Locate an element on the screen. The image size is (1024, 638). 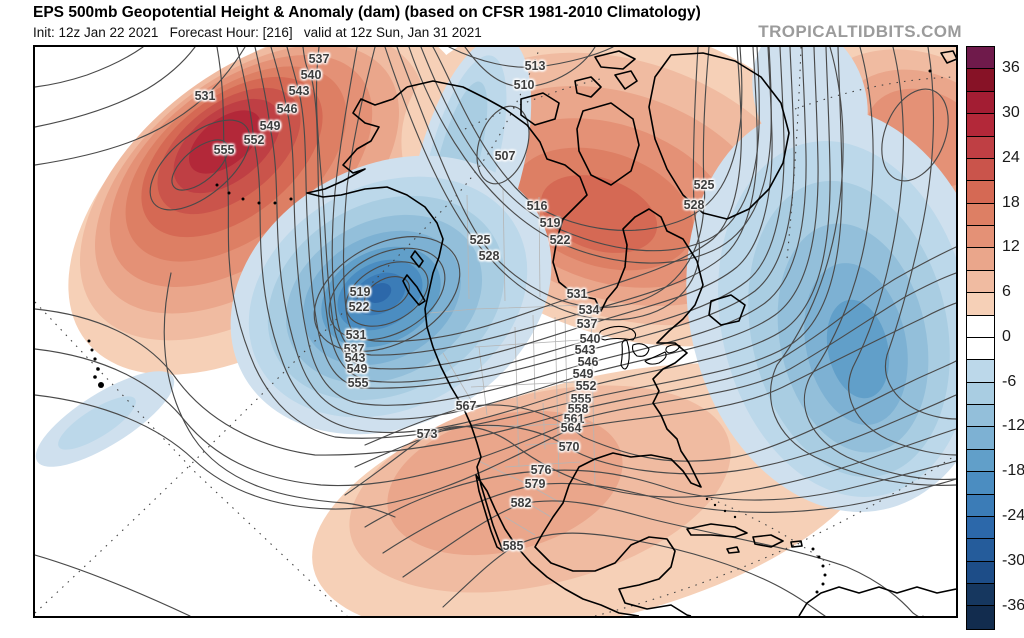
colorbar-tick: 12 is located at coordinates (1011, 247).